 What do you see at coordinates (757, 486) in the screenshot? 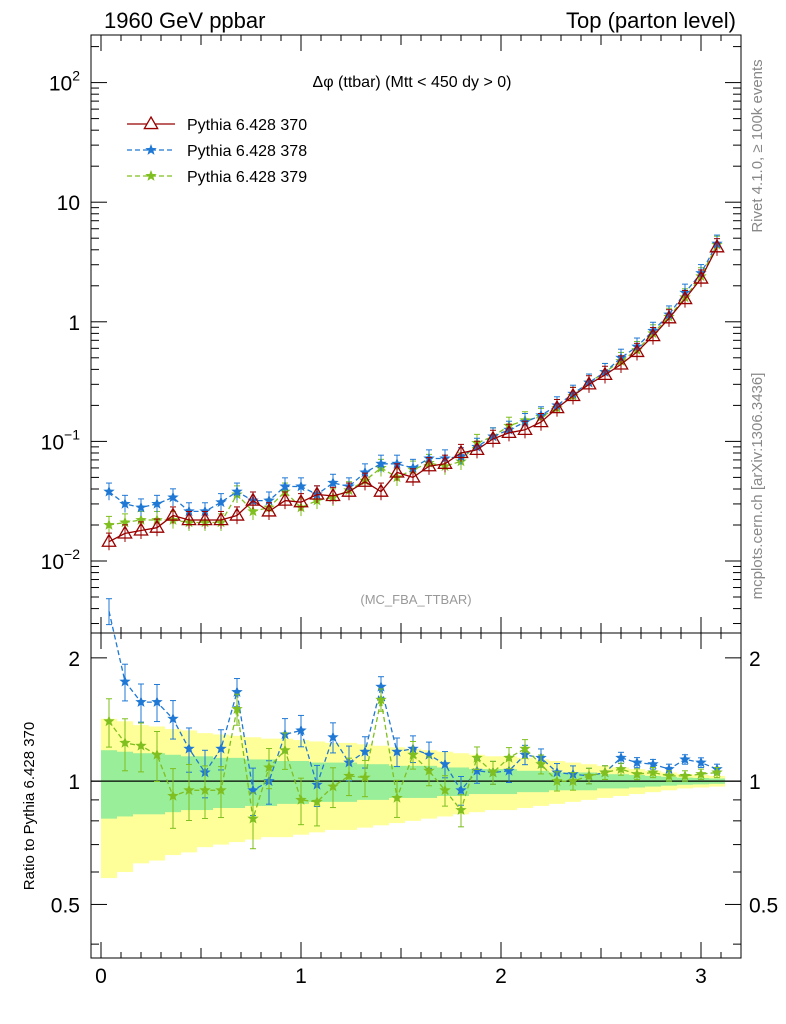
I see `mcplots-label: mcplots.cern.ch [arXiv:1306.3436]` at bounding box center [757, 486].